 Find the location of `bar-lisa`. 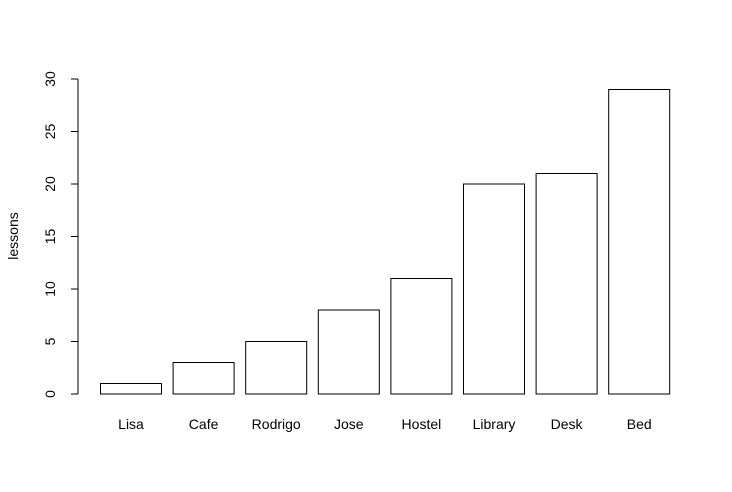

bar-lisa is located at coordinates (131, 389).